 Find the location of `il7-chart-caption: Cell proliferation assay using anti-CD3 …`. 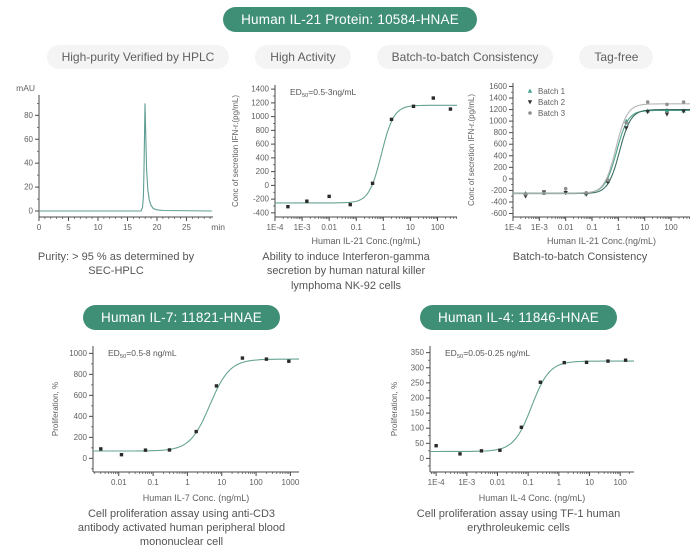

il7-chart-caption: Cell proliferation assay using anti-CD3 … is located at coordinates (181, 528).